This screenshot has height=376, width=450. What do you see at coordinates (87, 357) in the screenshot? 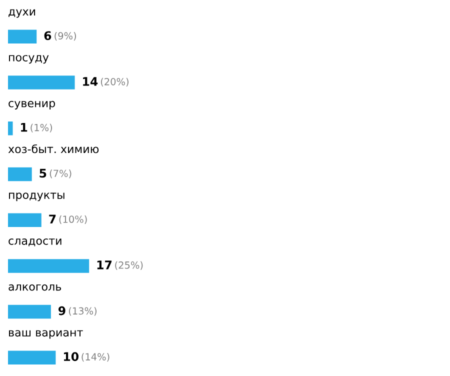
I see `data-label: 10 (14%)` at bounding box center [87, 357].